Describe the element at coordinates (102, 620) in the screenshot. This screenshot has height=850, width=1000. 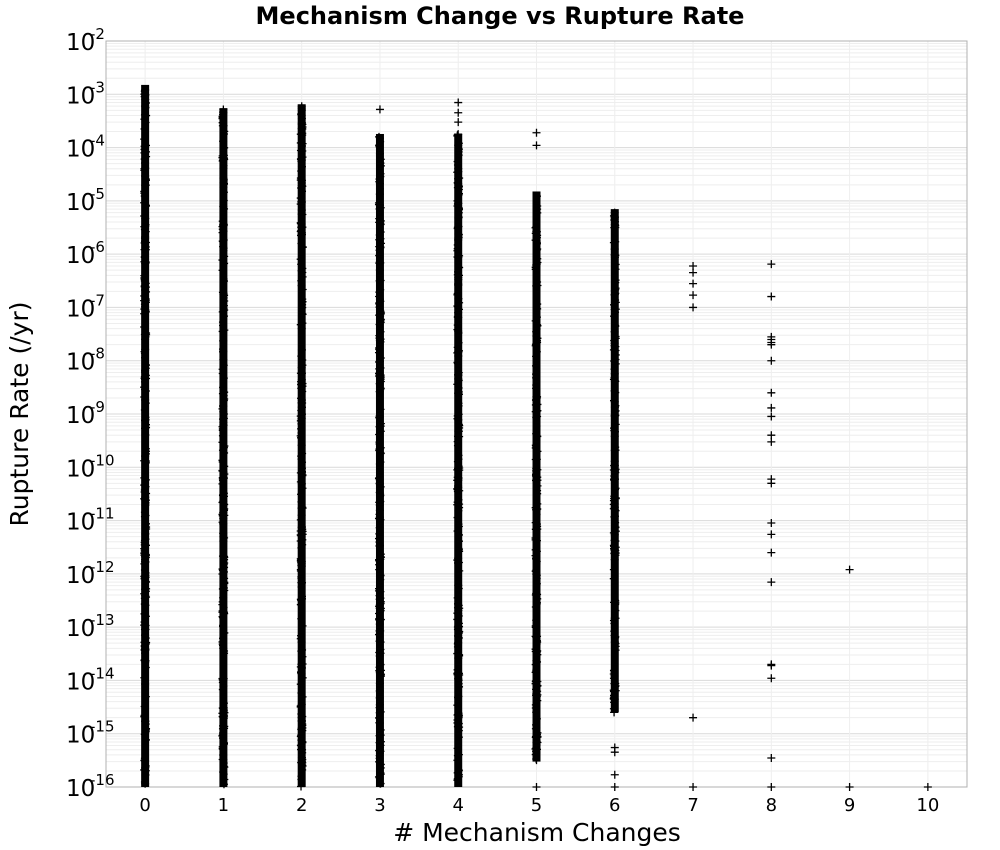
I see `y-tick-exponent: -13` at that location.